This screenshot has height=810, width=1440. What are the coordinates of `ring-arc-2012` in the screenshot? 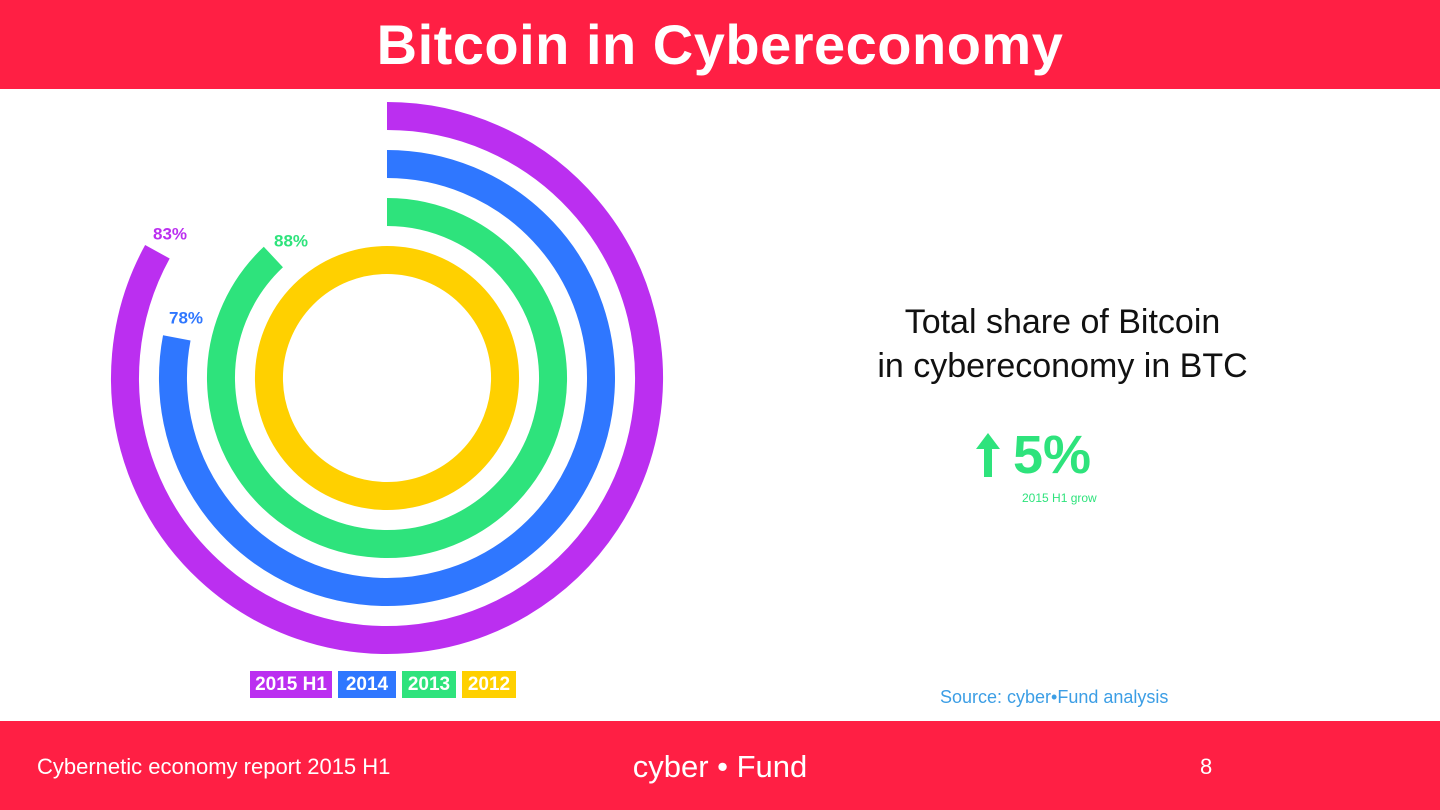 It's located at (387, 378).